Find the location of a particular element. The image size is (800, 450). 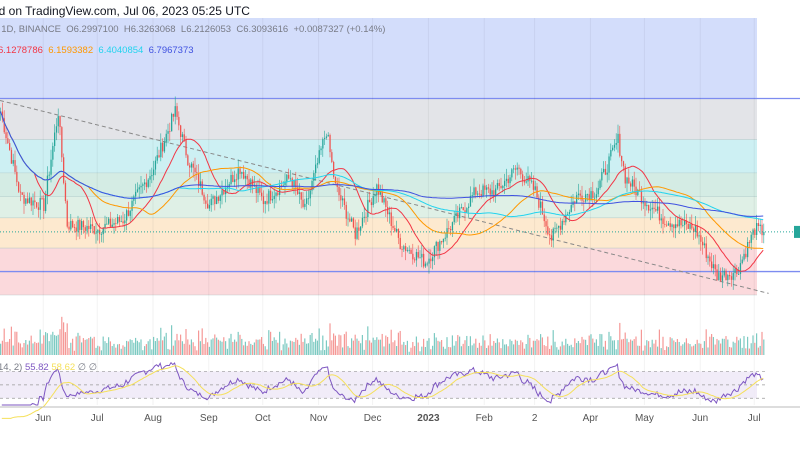

low-value: 6.2126053 is located at coordinates (209, 29).